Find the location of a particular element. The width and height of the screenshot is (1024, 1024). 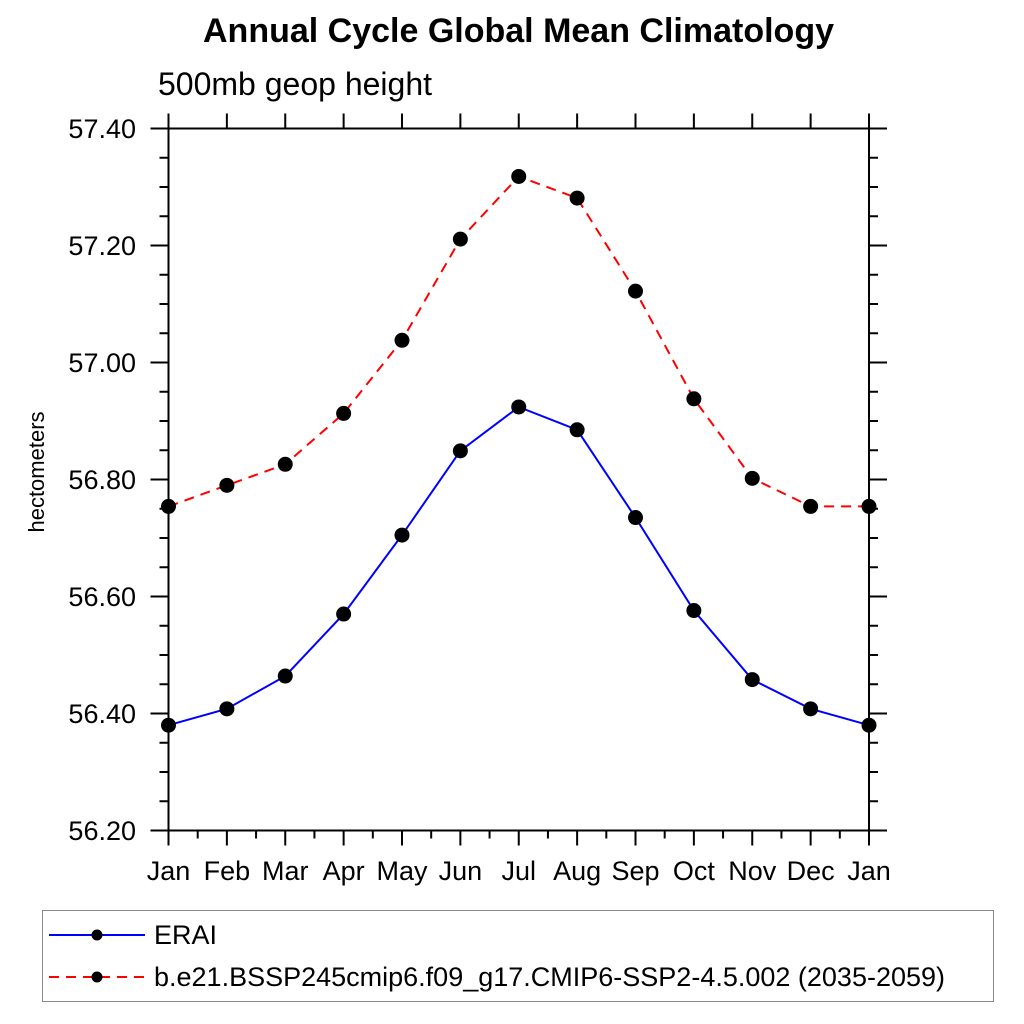

x-tick-label: Feb is located at coordinates (227, 871).